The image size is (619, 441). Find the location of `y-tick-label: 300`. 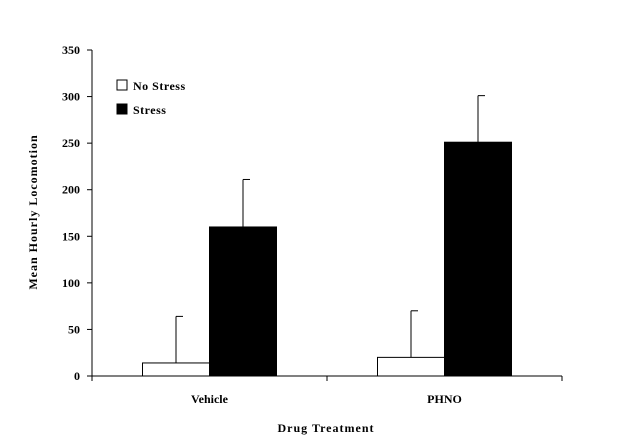

y-tick-label: 300 is located at coordinates (71, 97).